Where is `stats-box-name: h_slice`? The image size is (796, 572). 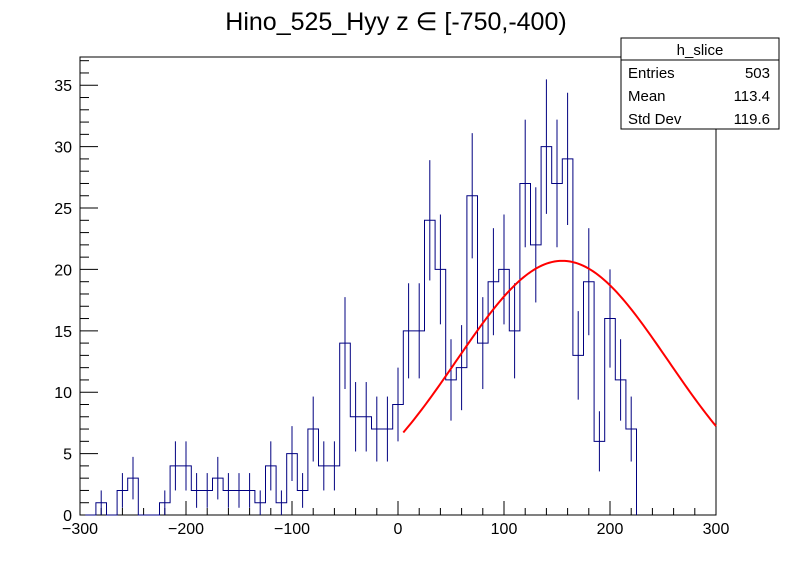
stats-box-name: h_slice is located at coordinates (700, 50).